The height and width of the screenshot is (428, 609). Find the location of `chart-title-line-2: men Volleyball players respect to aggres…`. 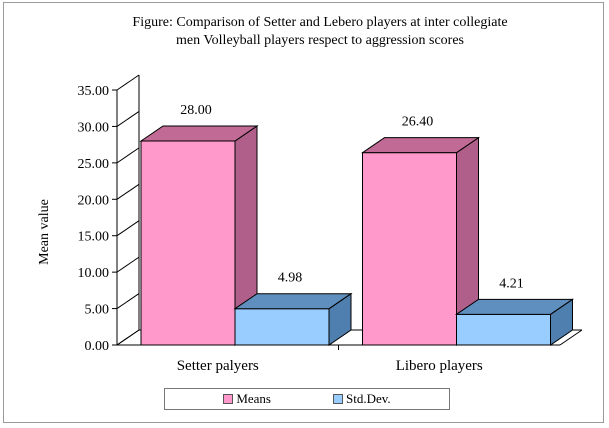

chart-title-line-2: men Volleyball players respect to aggres… is located at coordinates (320, 40).